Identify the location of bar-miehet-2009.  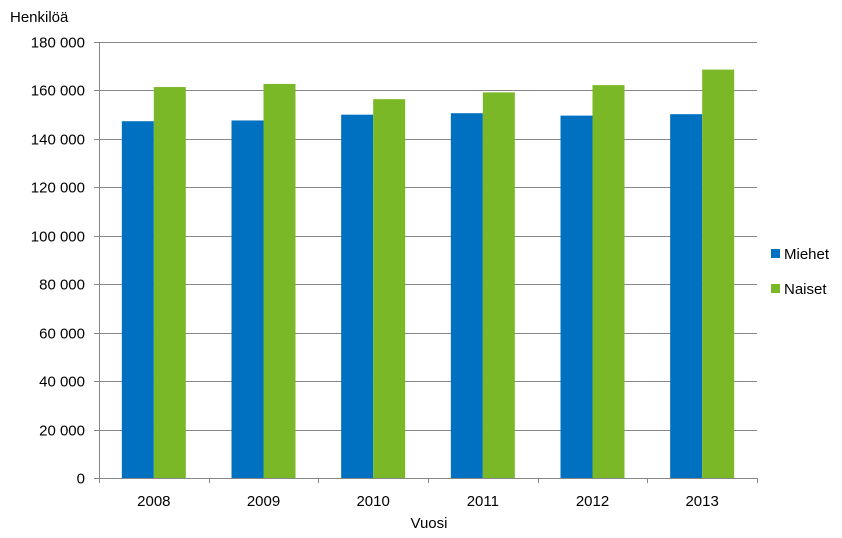
(247, 299).